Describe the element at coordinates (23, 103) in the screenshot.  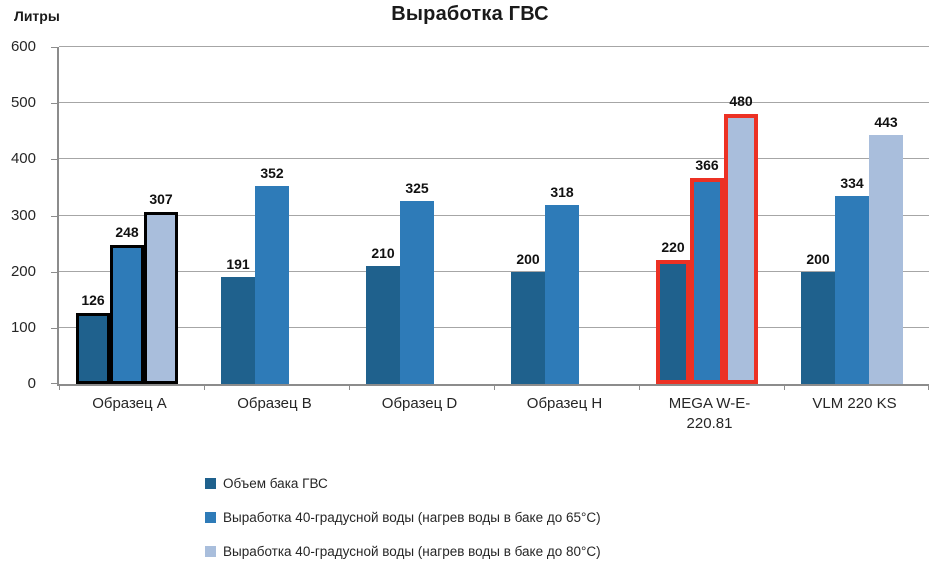
I see `y-axis-label: 500` at that location.